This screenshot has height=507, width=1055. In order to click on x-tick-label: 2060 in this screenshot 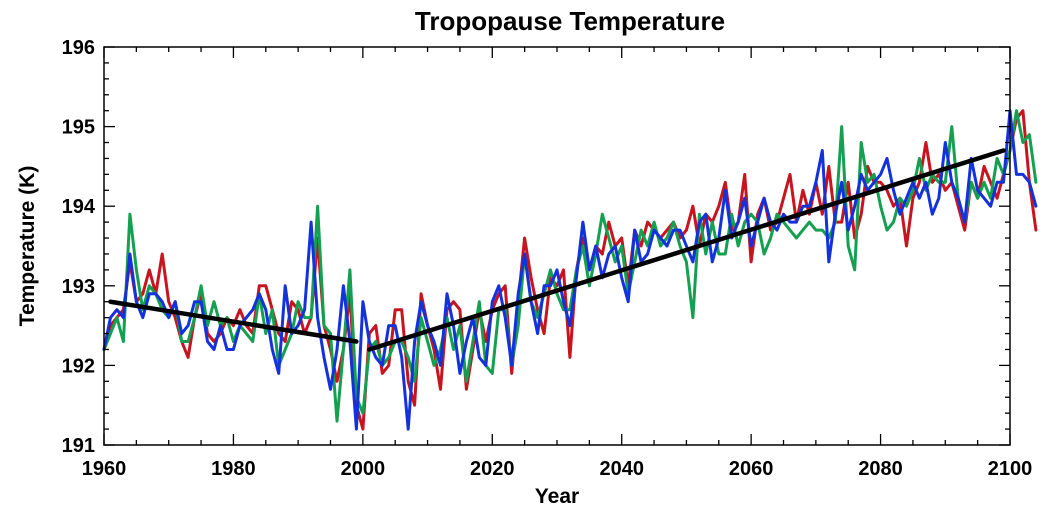, I will do `click(751, 469)`.